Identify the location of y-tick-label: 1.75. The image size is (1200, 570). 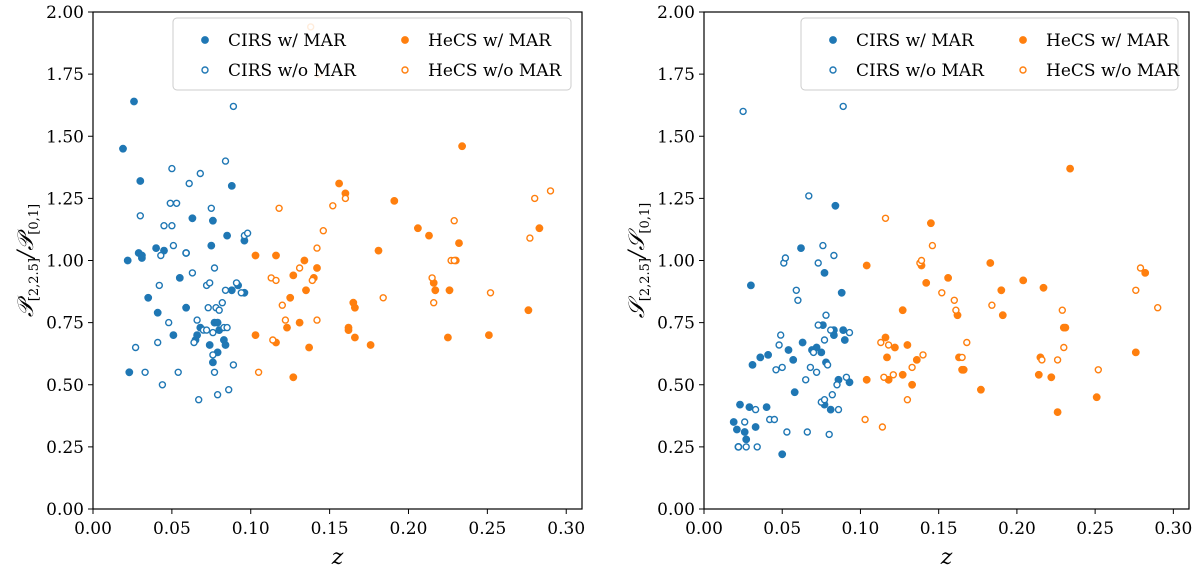
(676, 75).